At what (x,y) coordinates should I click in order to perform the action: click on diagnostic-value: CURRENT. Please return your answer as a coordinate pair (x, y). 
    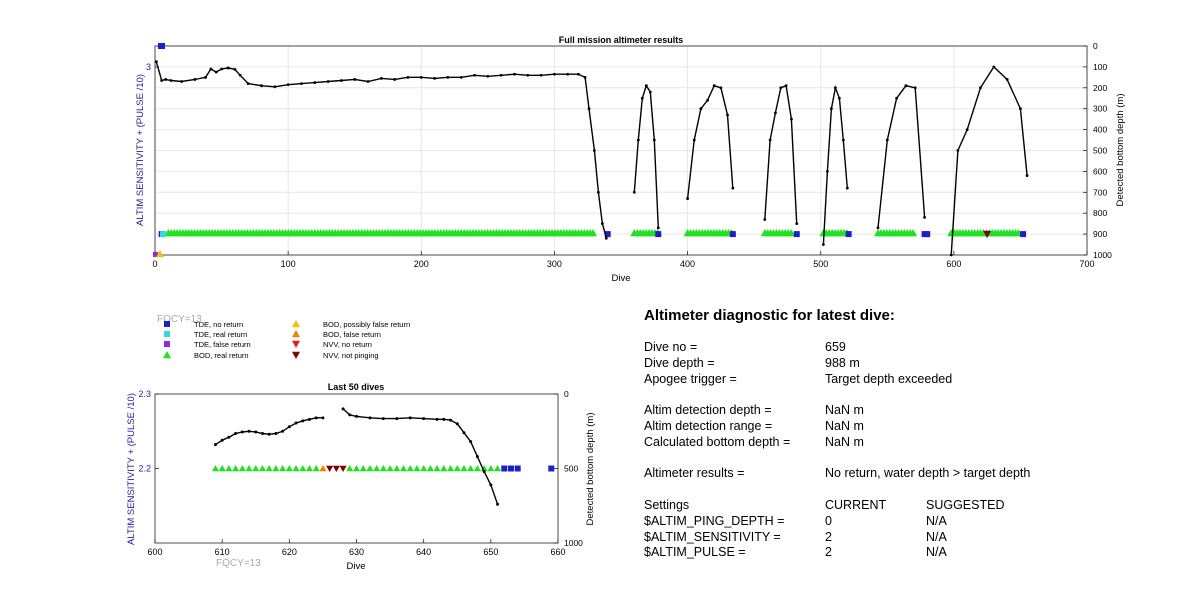
    Looking at the image, I should click on (856, 504).